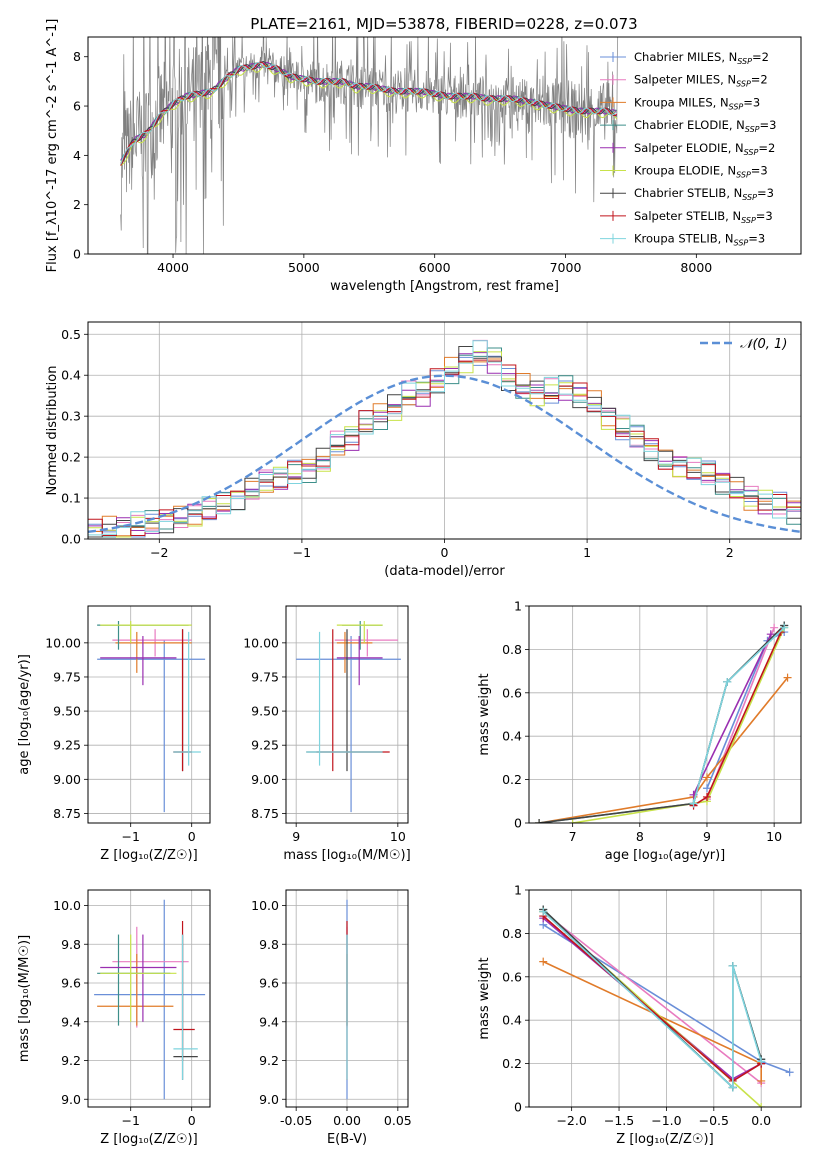 This screenshot has height=1170, width=819. I want to click on y-tick-label: 9.4, so click(269, 1021).